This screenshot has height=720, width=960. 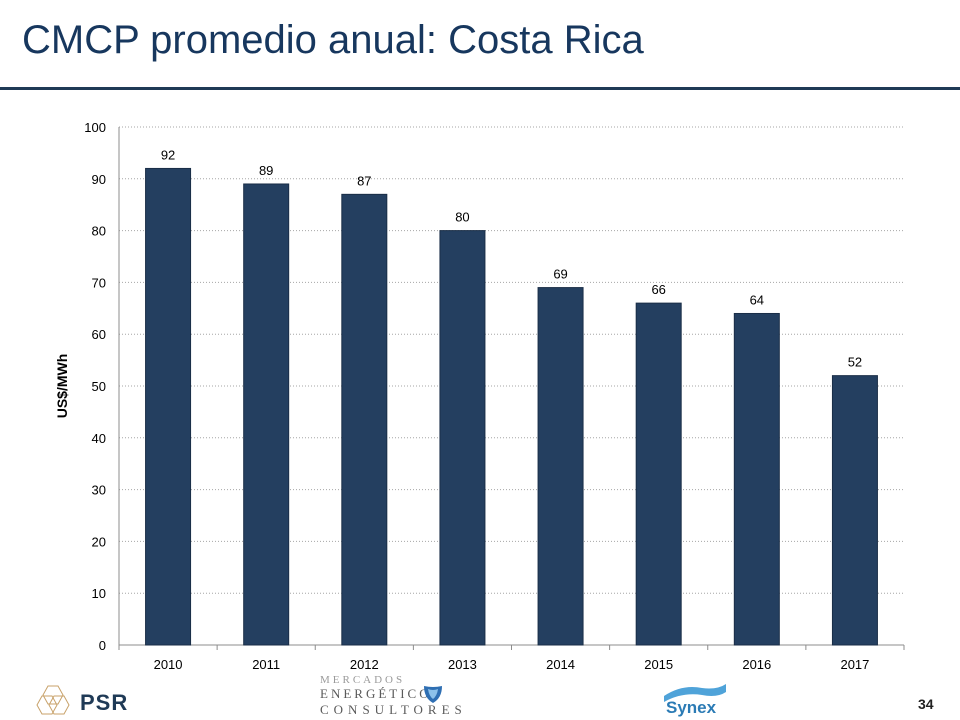 I want to click on data-label-2014: 69, so click(x=560, y=274).